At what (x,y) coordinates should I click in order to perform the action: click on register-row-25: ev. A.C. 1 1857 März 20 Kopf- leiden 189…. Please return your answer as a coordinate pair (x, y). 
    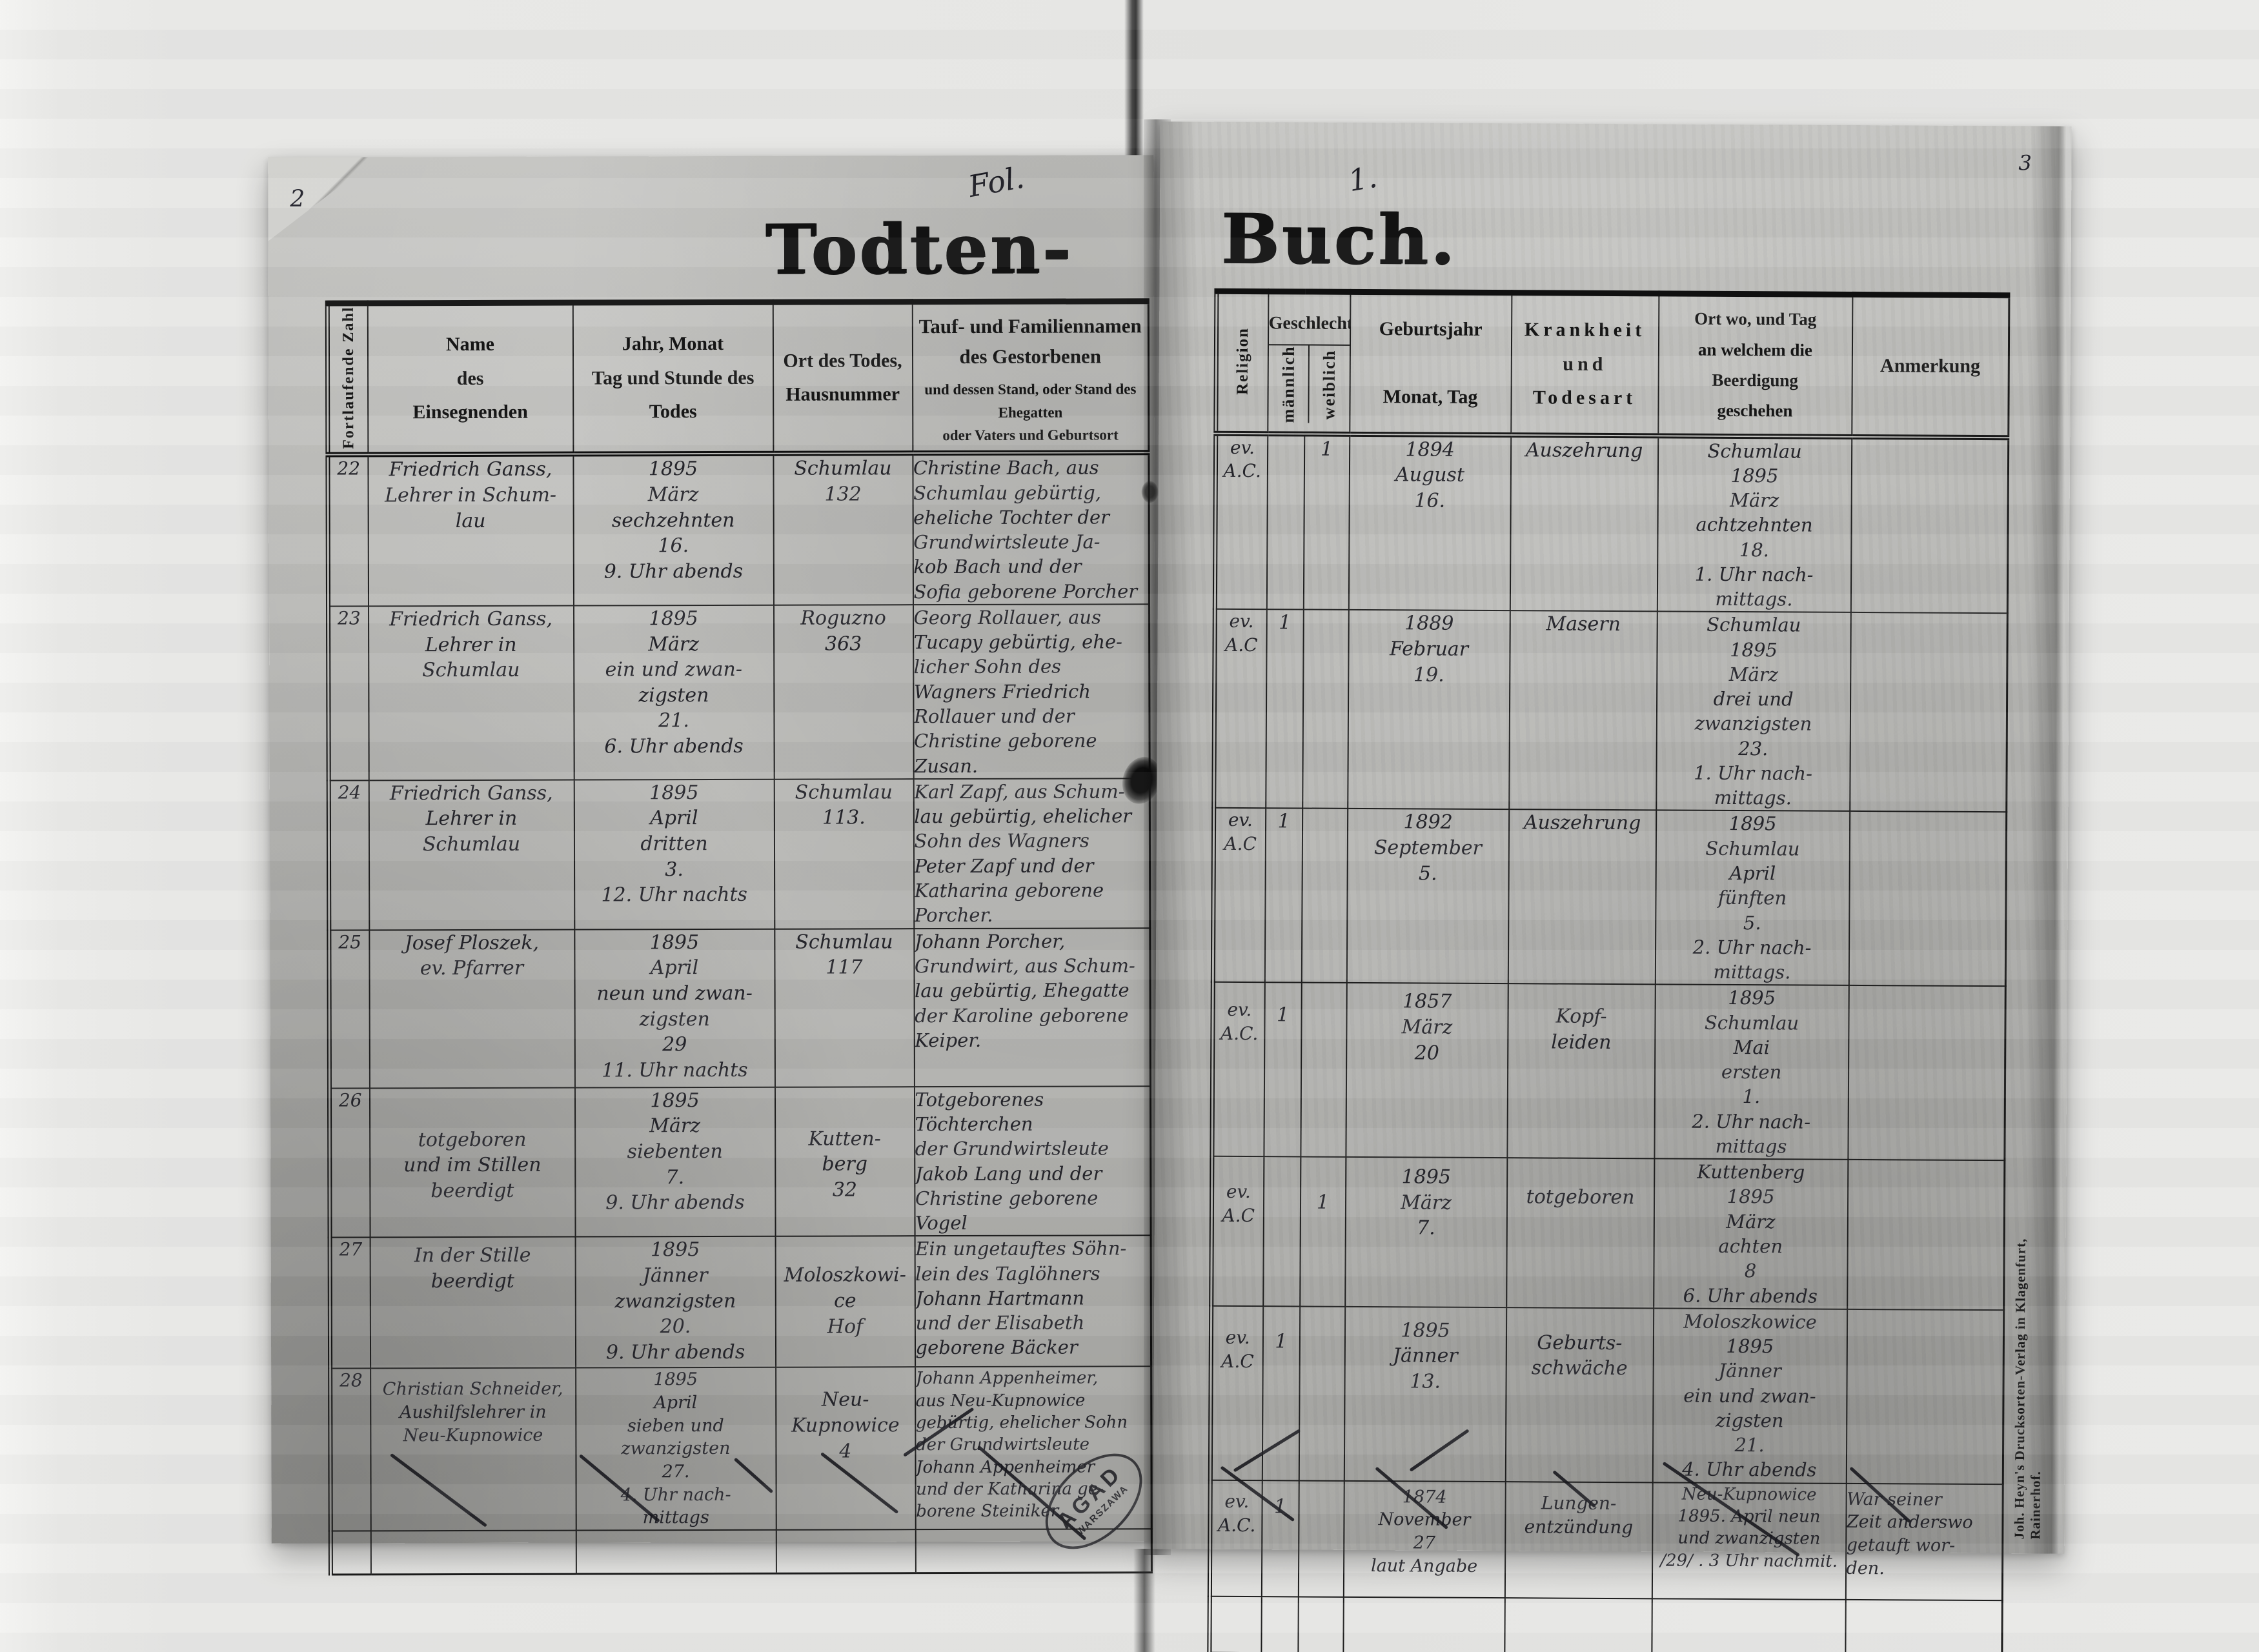
    Looking at the image, I should click on (1608, 1071).